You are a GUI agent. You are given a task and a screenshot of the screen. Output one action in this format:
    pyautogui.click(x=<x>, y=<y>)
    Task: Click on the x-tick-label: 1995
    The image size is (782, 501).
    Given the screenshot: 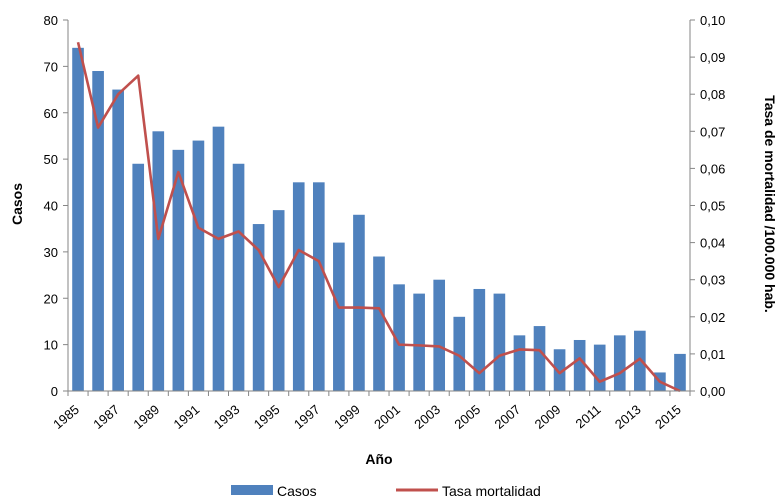 What is the action you would take?
    pyautogui.click(x=267, y=417)
    